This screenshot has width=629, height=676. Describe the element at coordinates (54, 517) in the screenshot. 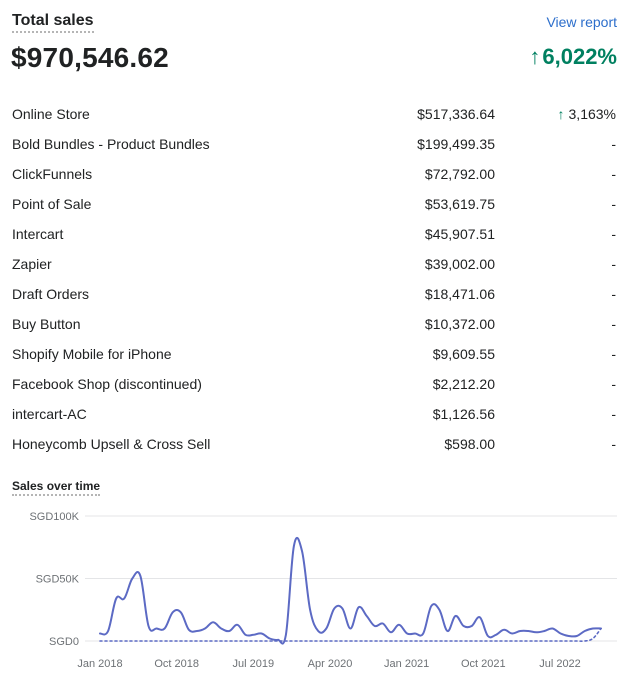

I see `y-tick-label: SGD100K` at that location.